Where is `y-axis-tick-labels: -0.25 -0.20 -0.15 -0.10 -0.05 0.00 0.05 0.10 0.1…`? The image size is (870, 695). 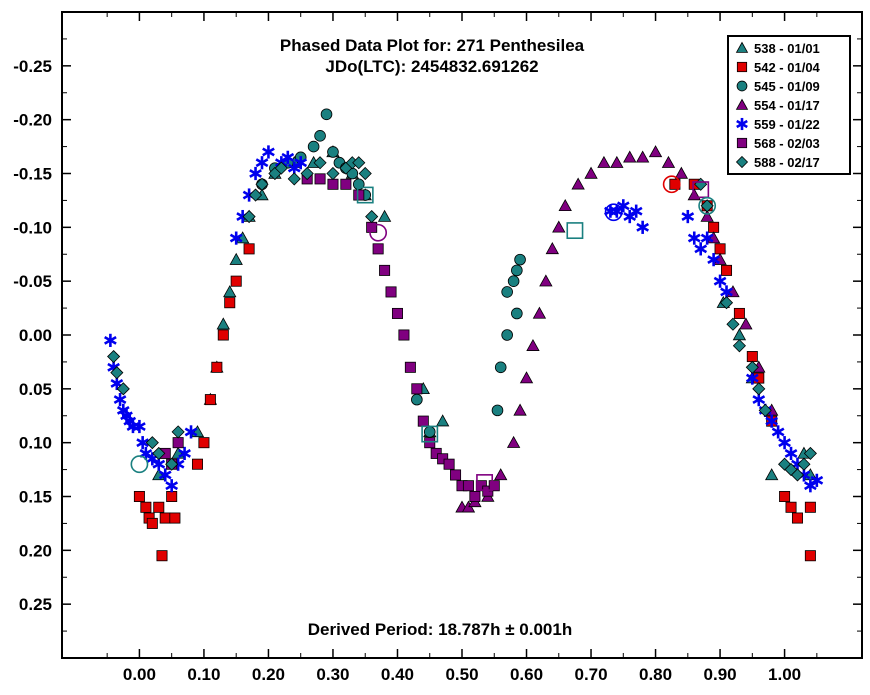 y-axis-tick-labels: -0.25 -0.20 -0.15 -0.10 -0.05 0.00 0.05 0.10 0.1… is located at coordinates (32, 335).